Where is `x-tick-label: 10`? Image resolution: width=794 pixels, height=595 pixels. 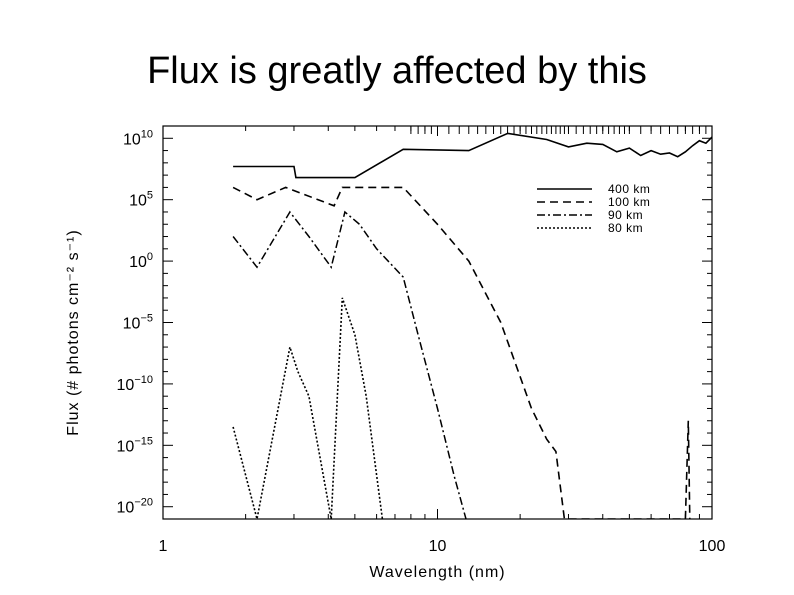
x-tick-label: 10 is located at coordinates (438, 546).